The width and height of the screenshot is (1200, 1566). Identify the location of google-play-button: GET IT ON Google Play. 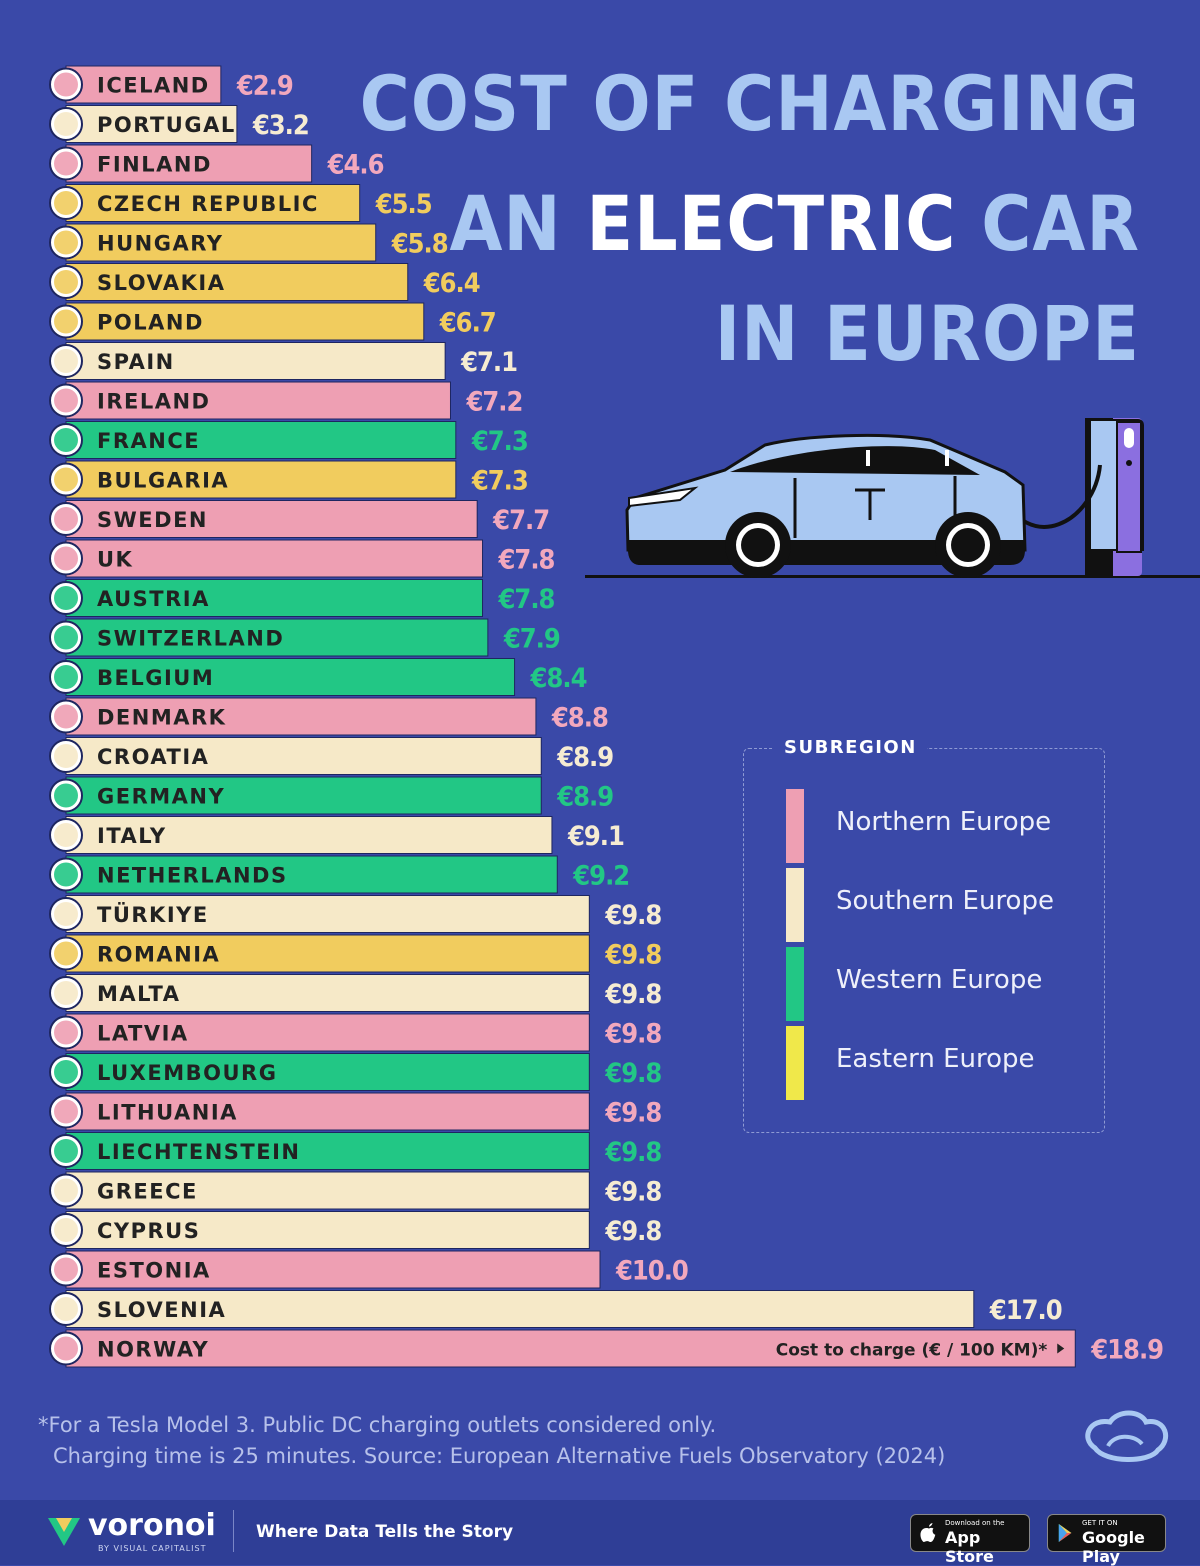
(1106, 1540).